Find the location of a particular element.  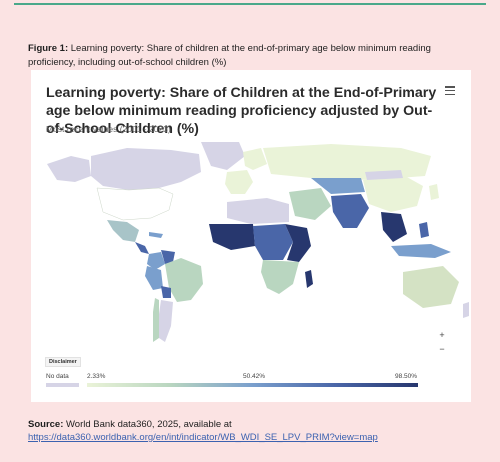

legend-min-label: 2.33% is located at coordinates (96, 376).